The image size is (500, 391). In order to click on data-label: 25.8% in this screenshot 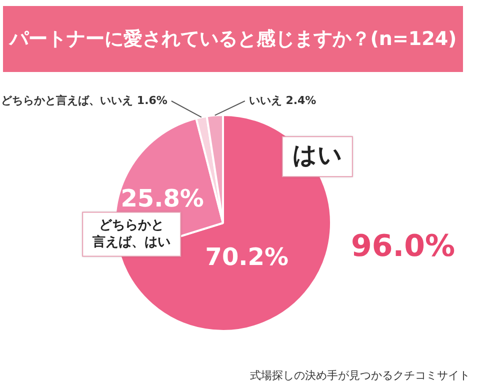, I will do `click(162, 198)`.